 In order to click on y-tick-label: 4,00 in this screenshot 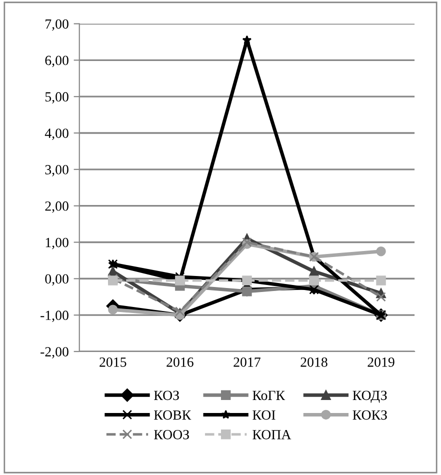, I will do `click(56, 134)`.